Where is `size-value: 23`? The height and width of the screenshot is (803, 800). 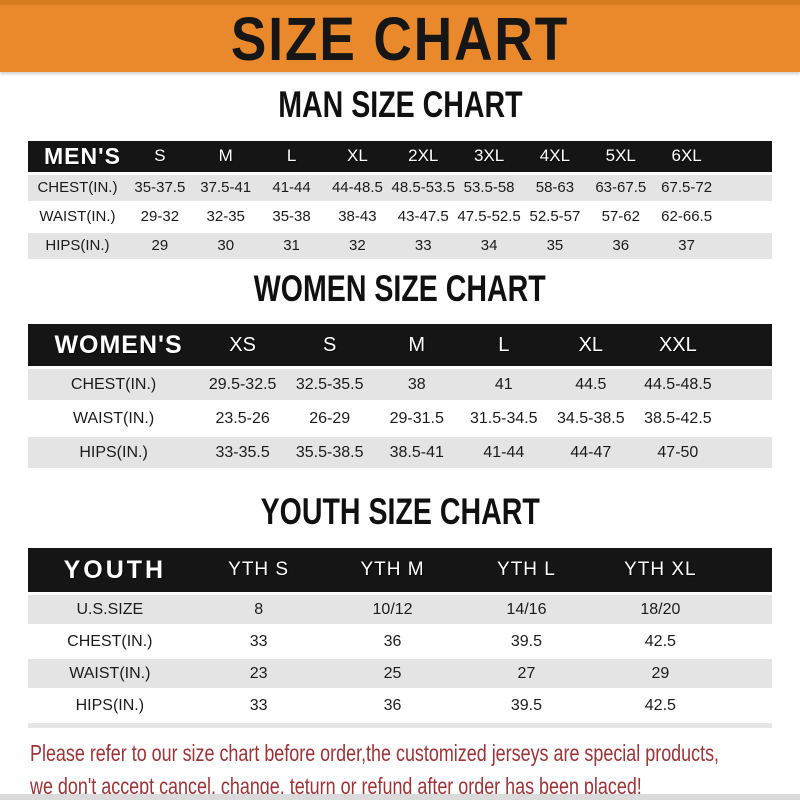 size-value: 23 is located at coordinates (258, 674).